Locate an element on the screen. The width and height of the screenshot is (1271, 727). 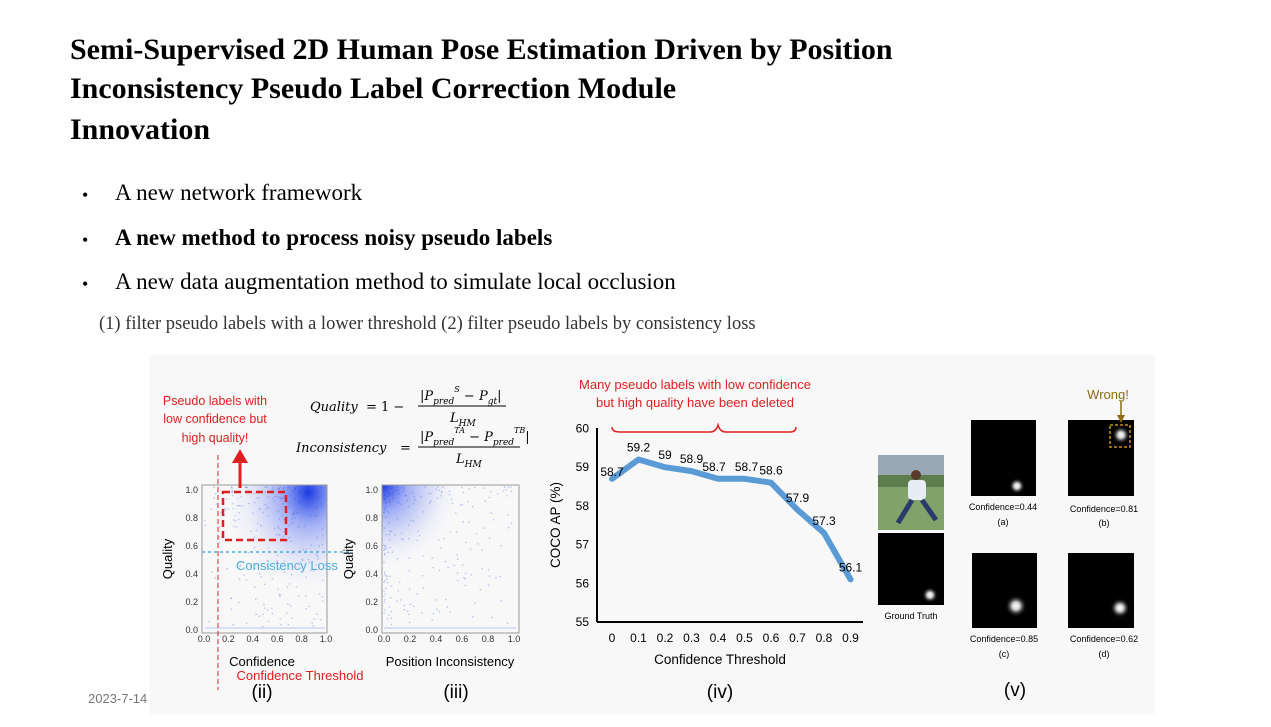
x-tick-label: 1.0 is located at coordinates (514, 639).